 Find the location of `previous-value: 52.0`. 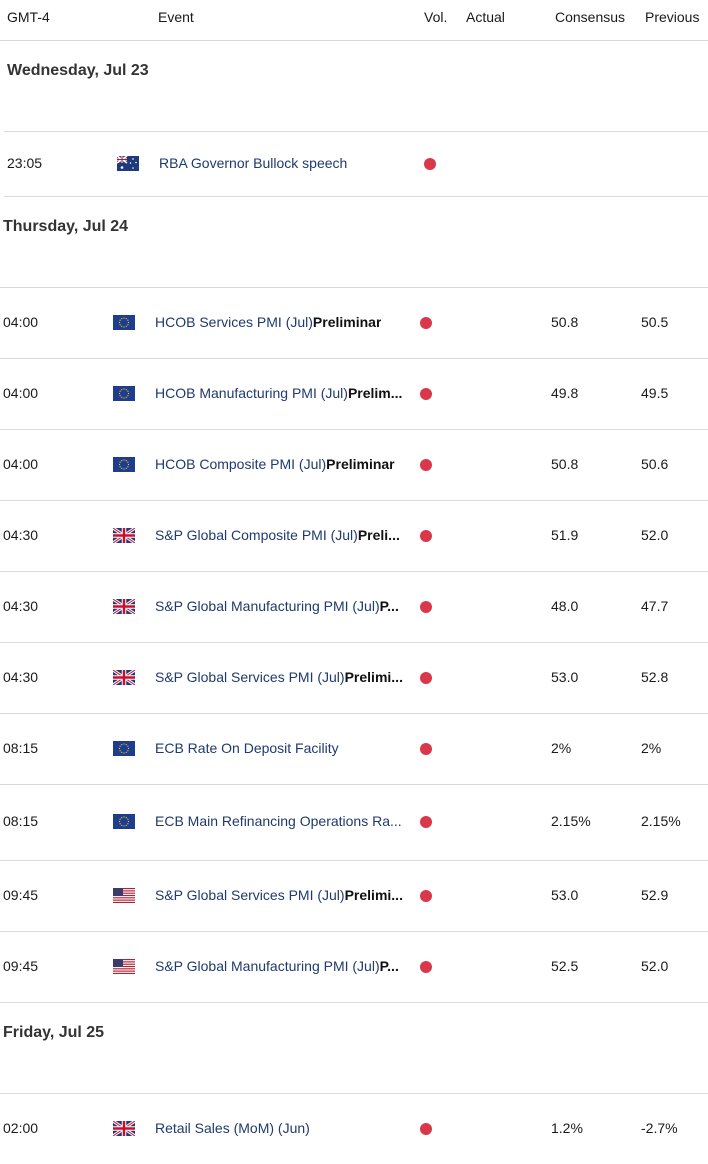

previous-value: 52.0 is located at coordinates (655, 965).